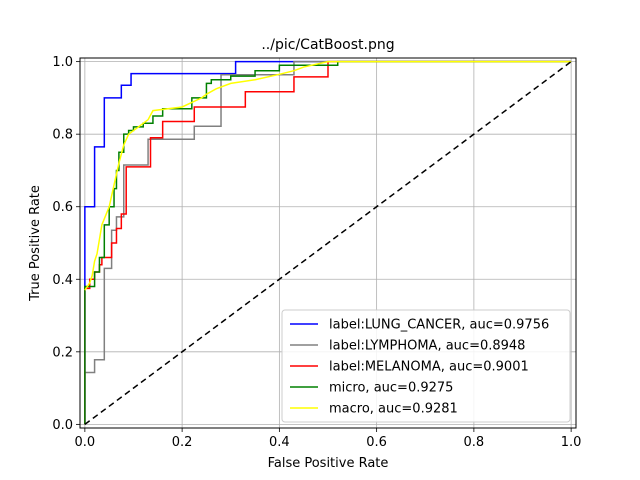 The width and height of the screenshot is (640, 480). What do you see at coordinates (439, 325) in the screenshot?
I see `legend-entry-label: label:LUNG_CANCER, auc=0.9756` at bounding box center [439, 325].